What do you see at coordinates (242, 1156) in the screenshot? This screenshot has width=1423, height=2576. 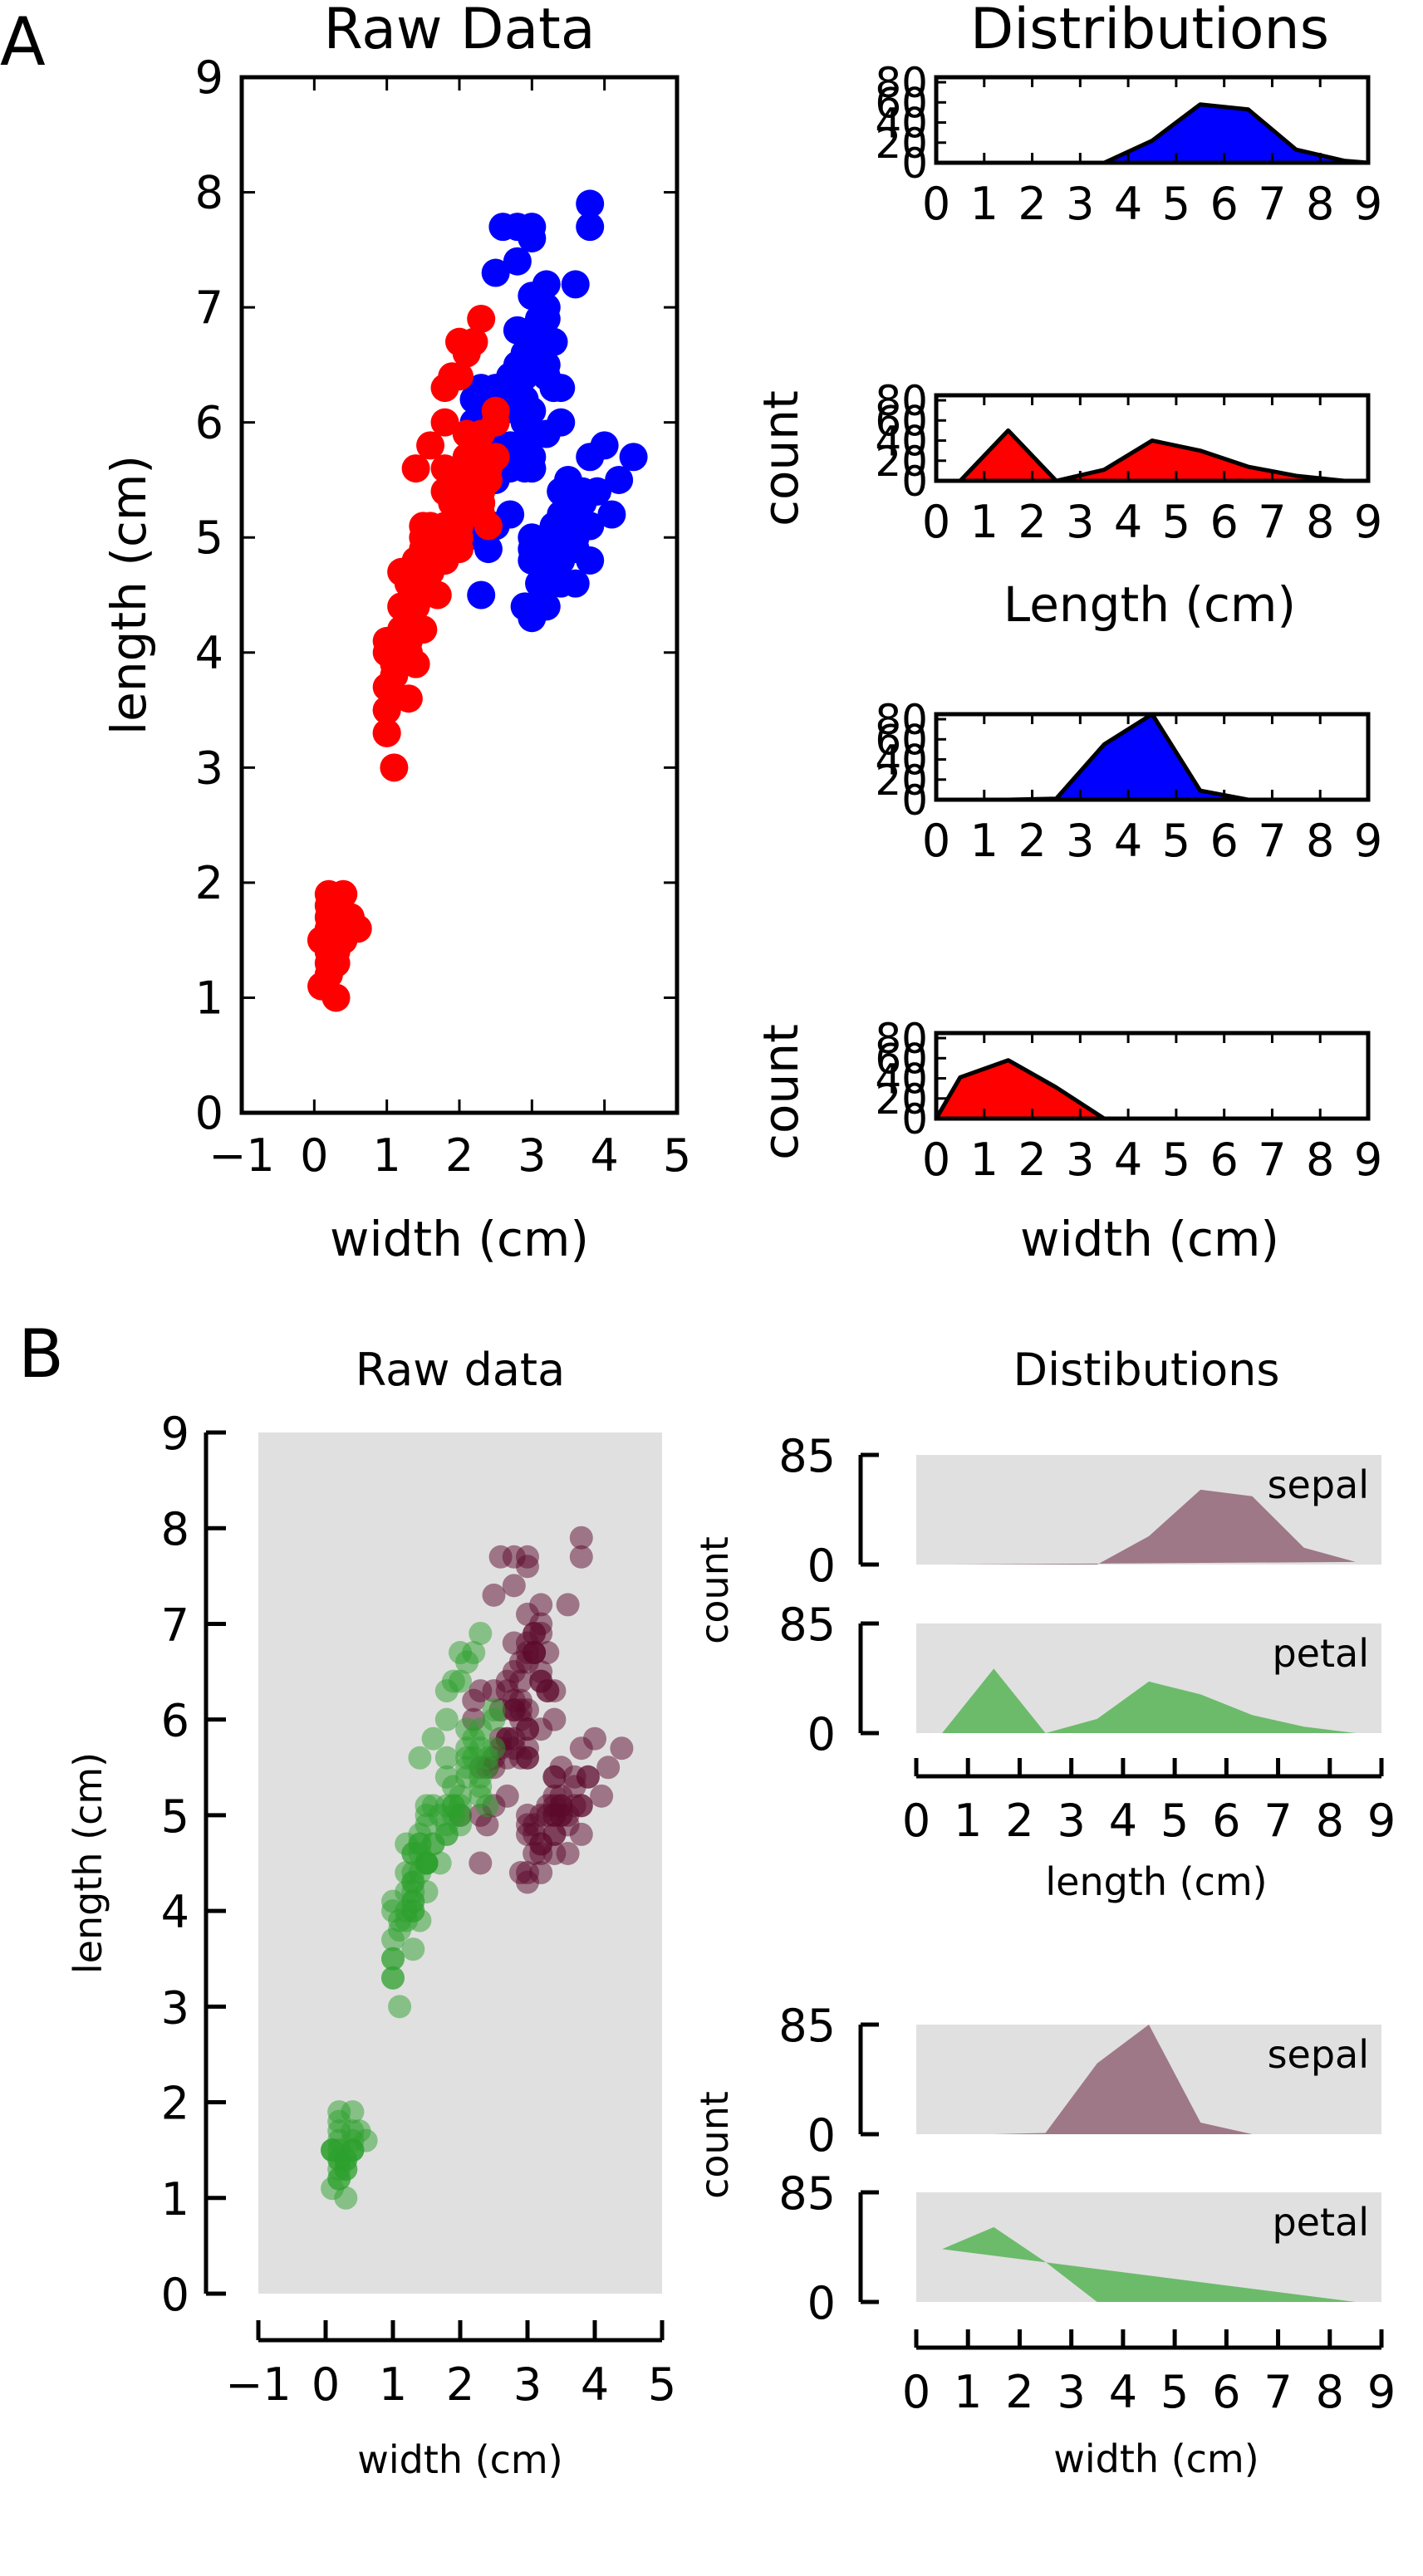 I see `x-tick-label: −1` at bounding box center [242, 1156].